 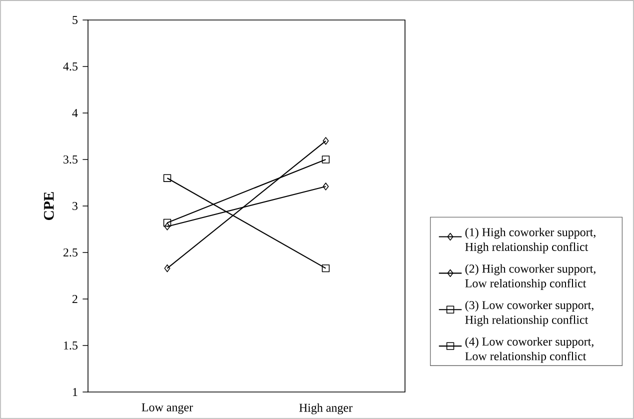 What do you see at coordinates (49, 206) in the screenshot?
I see `y-axis-title: CPE` at bounding box center [49, 206].